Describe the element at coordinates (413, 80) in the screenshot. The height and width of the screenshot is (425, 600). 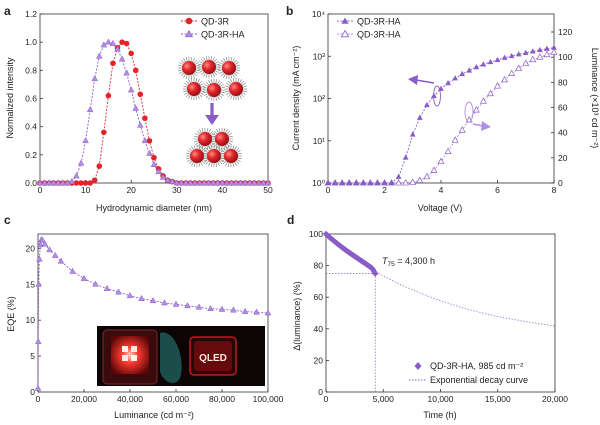
I see `indicator-arrowhead-left` at that location.